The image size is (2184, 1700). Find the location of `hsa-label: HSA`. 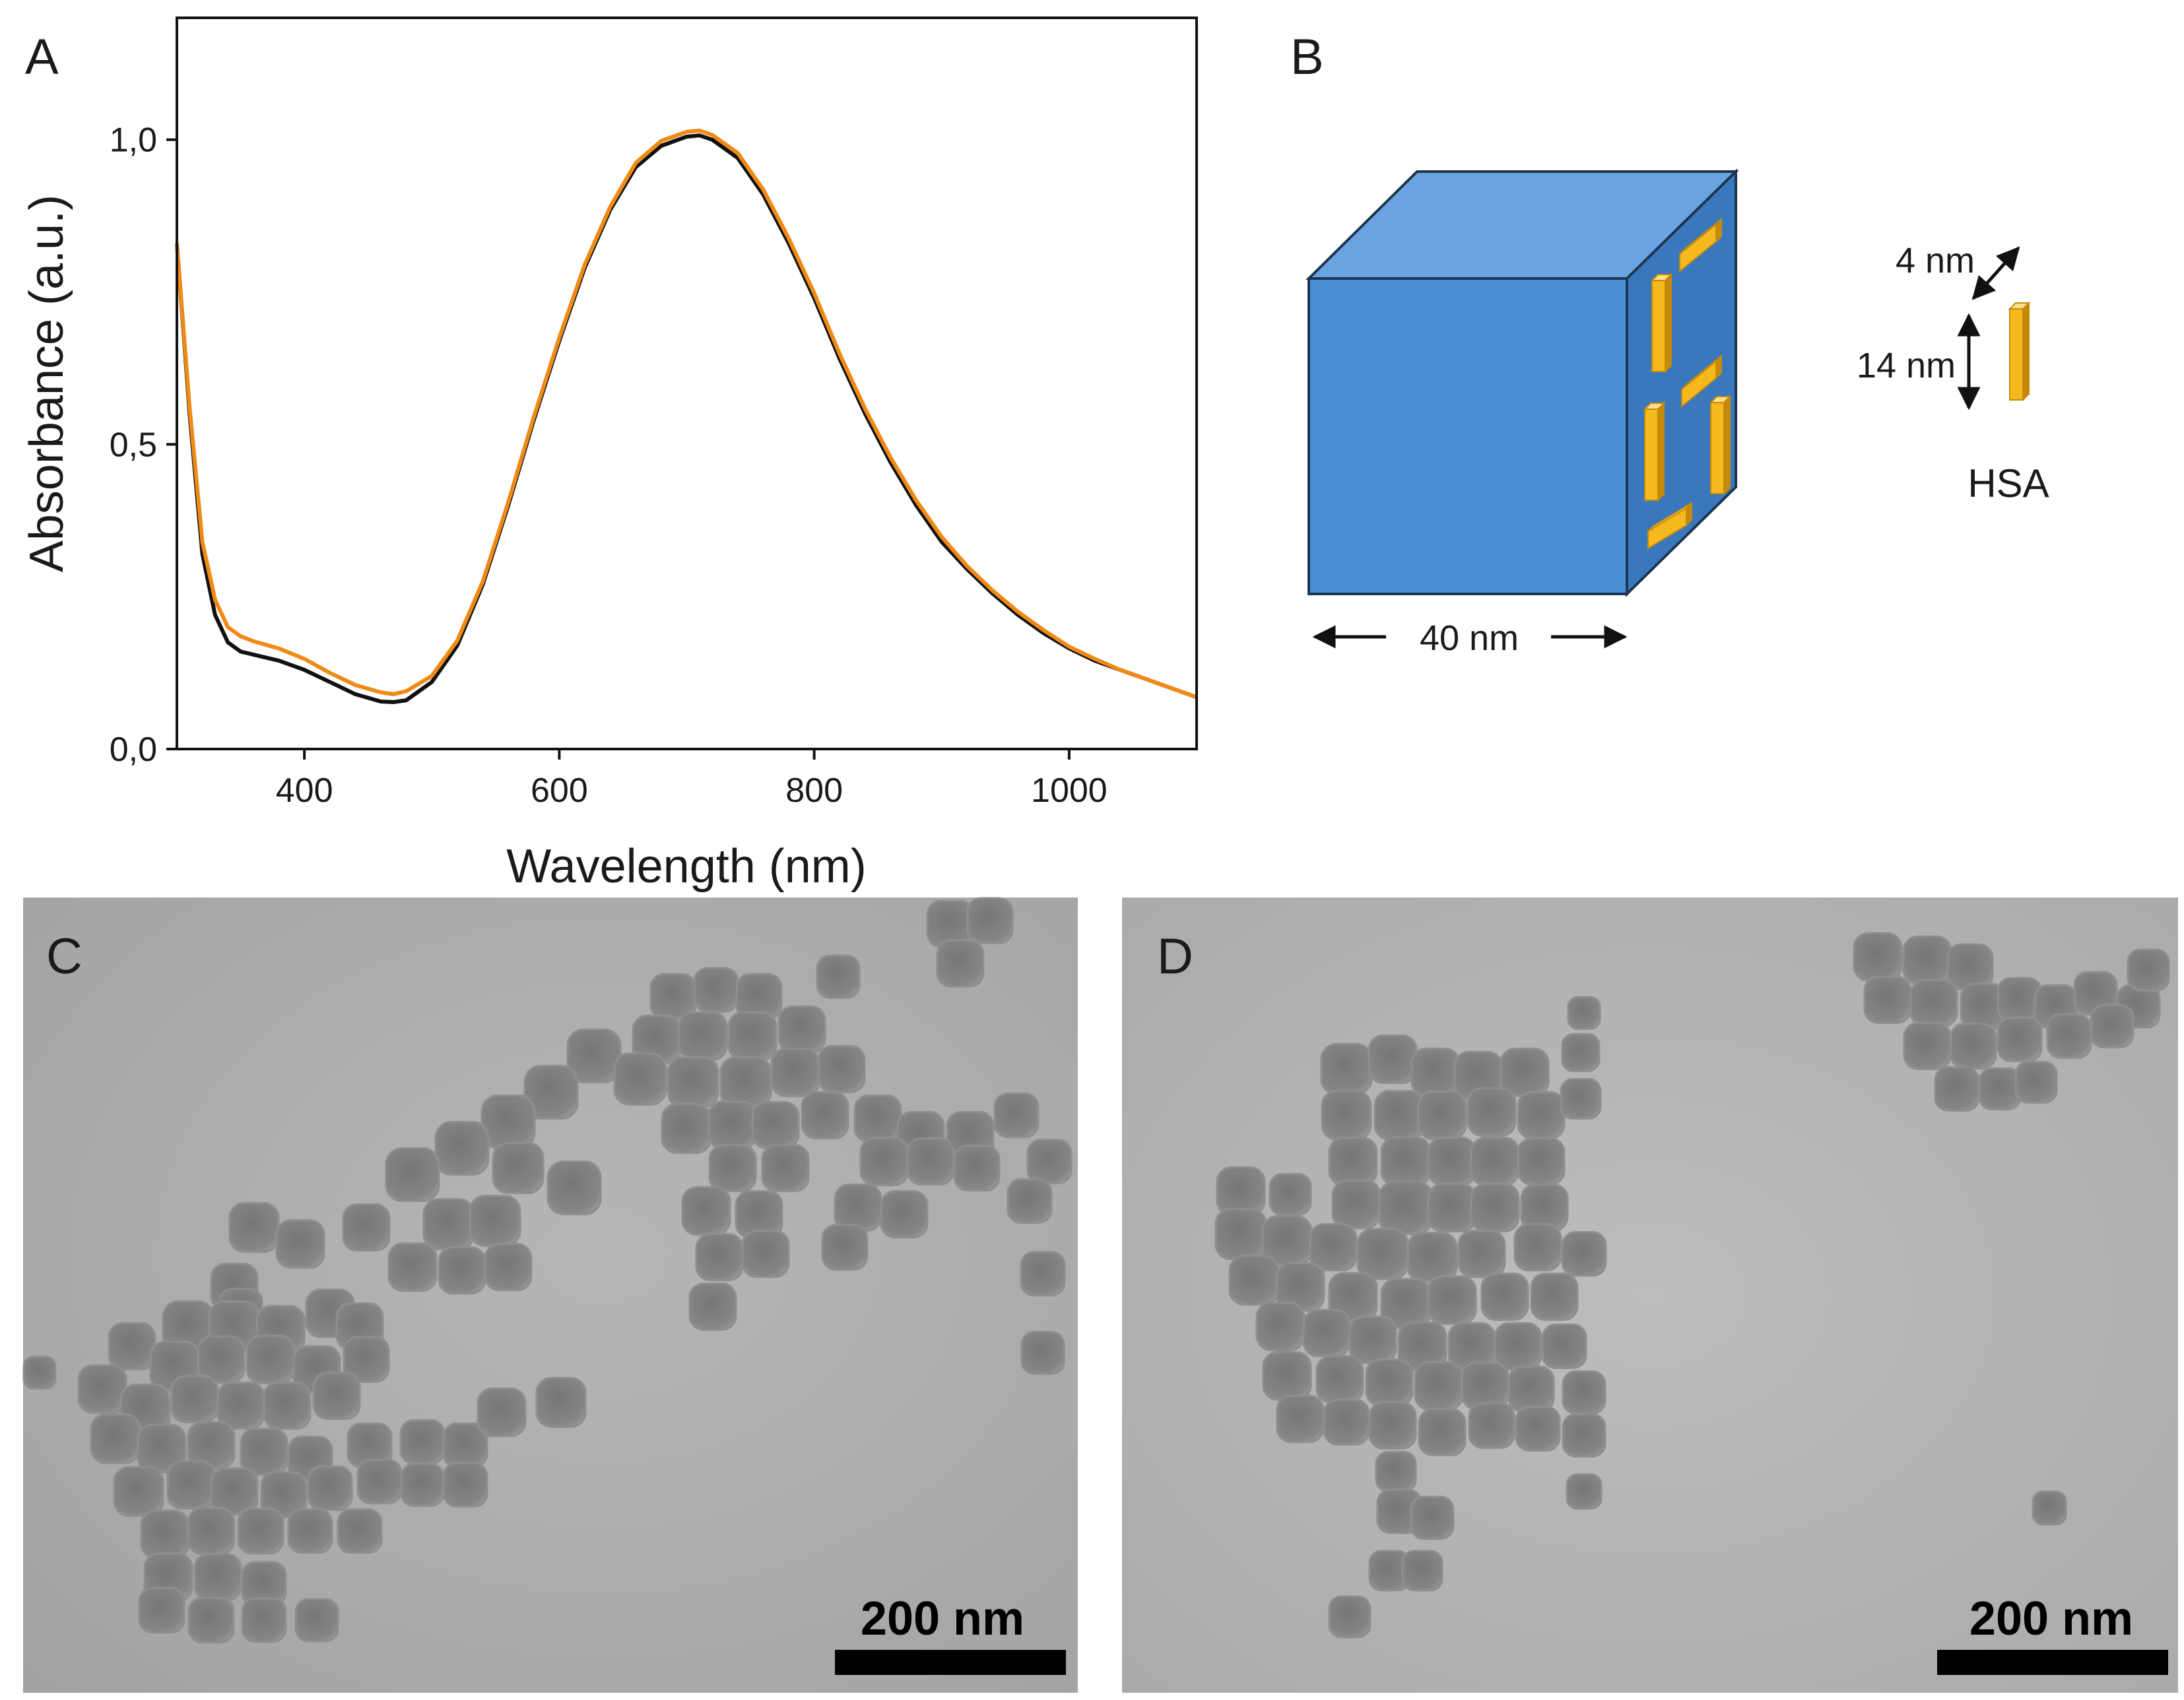

hsa-label: HSA is located at coordinates (2008, 483).